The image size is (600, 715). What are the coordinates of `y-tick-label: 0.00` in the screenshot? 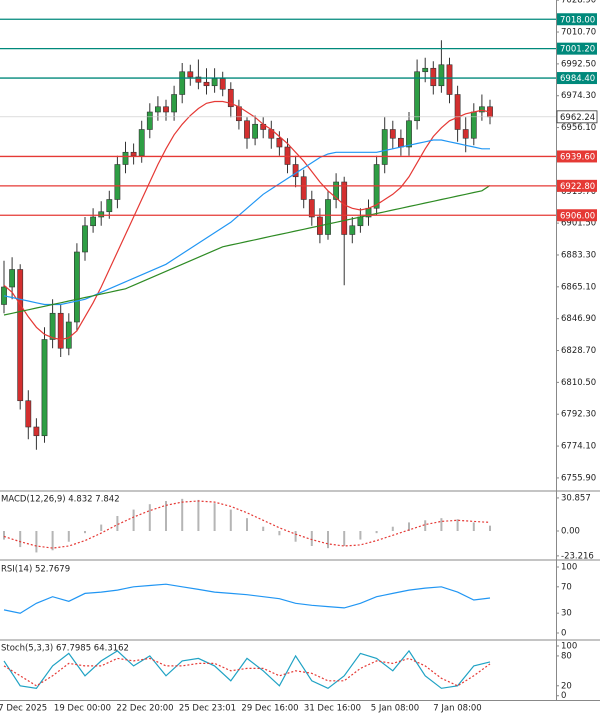 It's located at (570, 532).